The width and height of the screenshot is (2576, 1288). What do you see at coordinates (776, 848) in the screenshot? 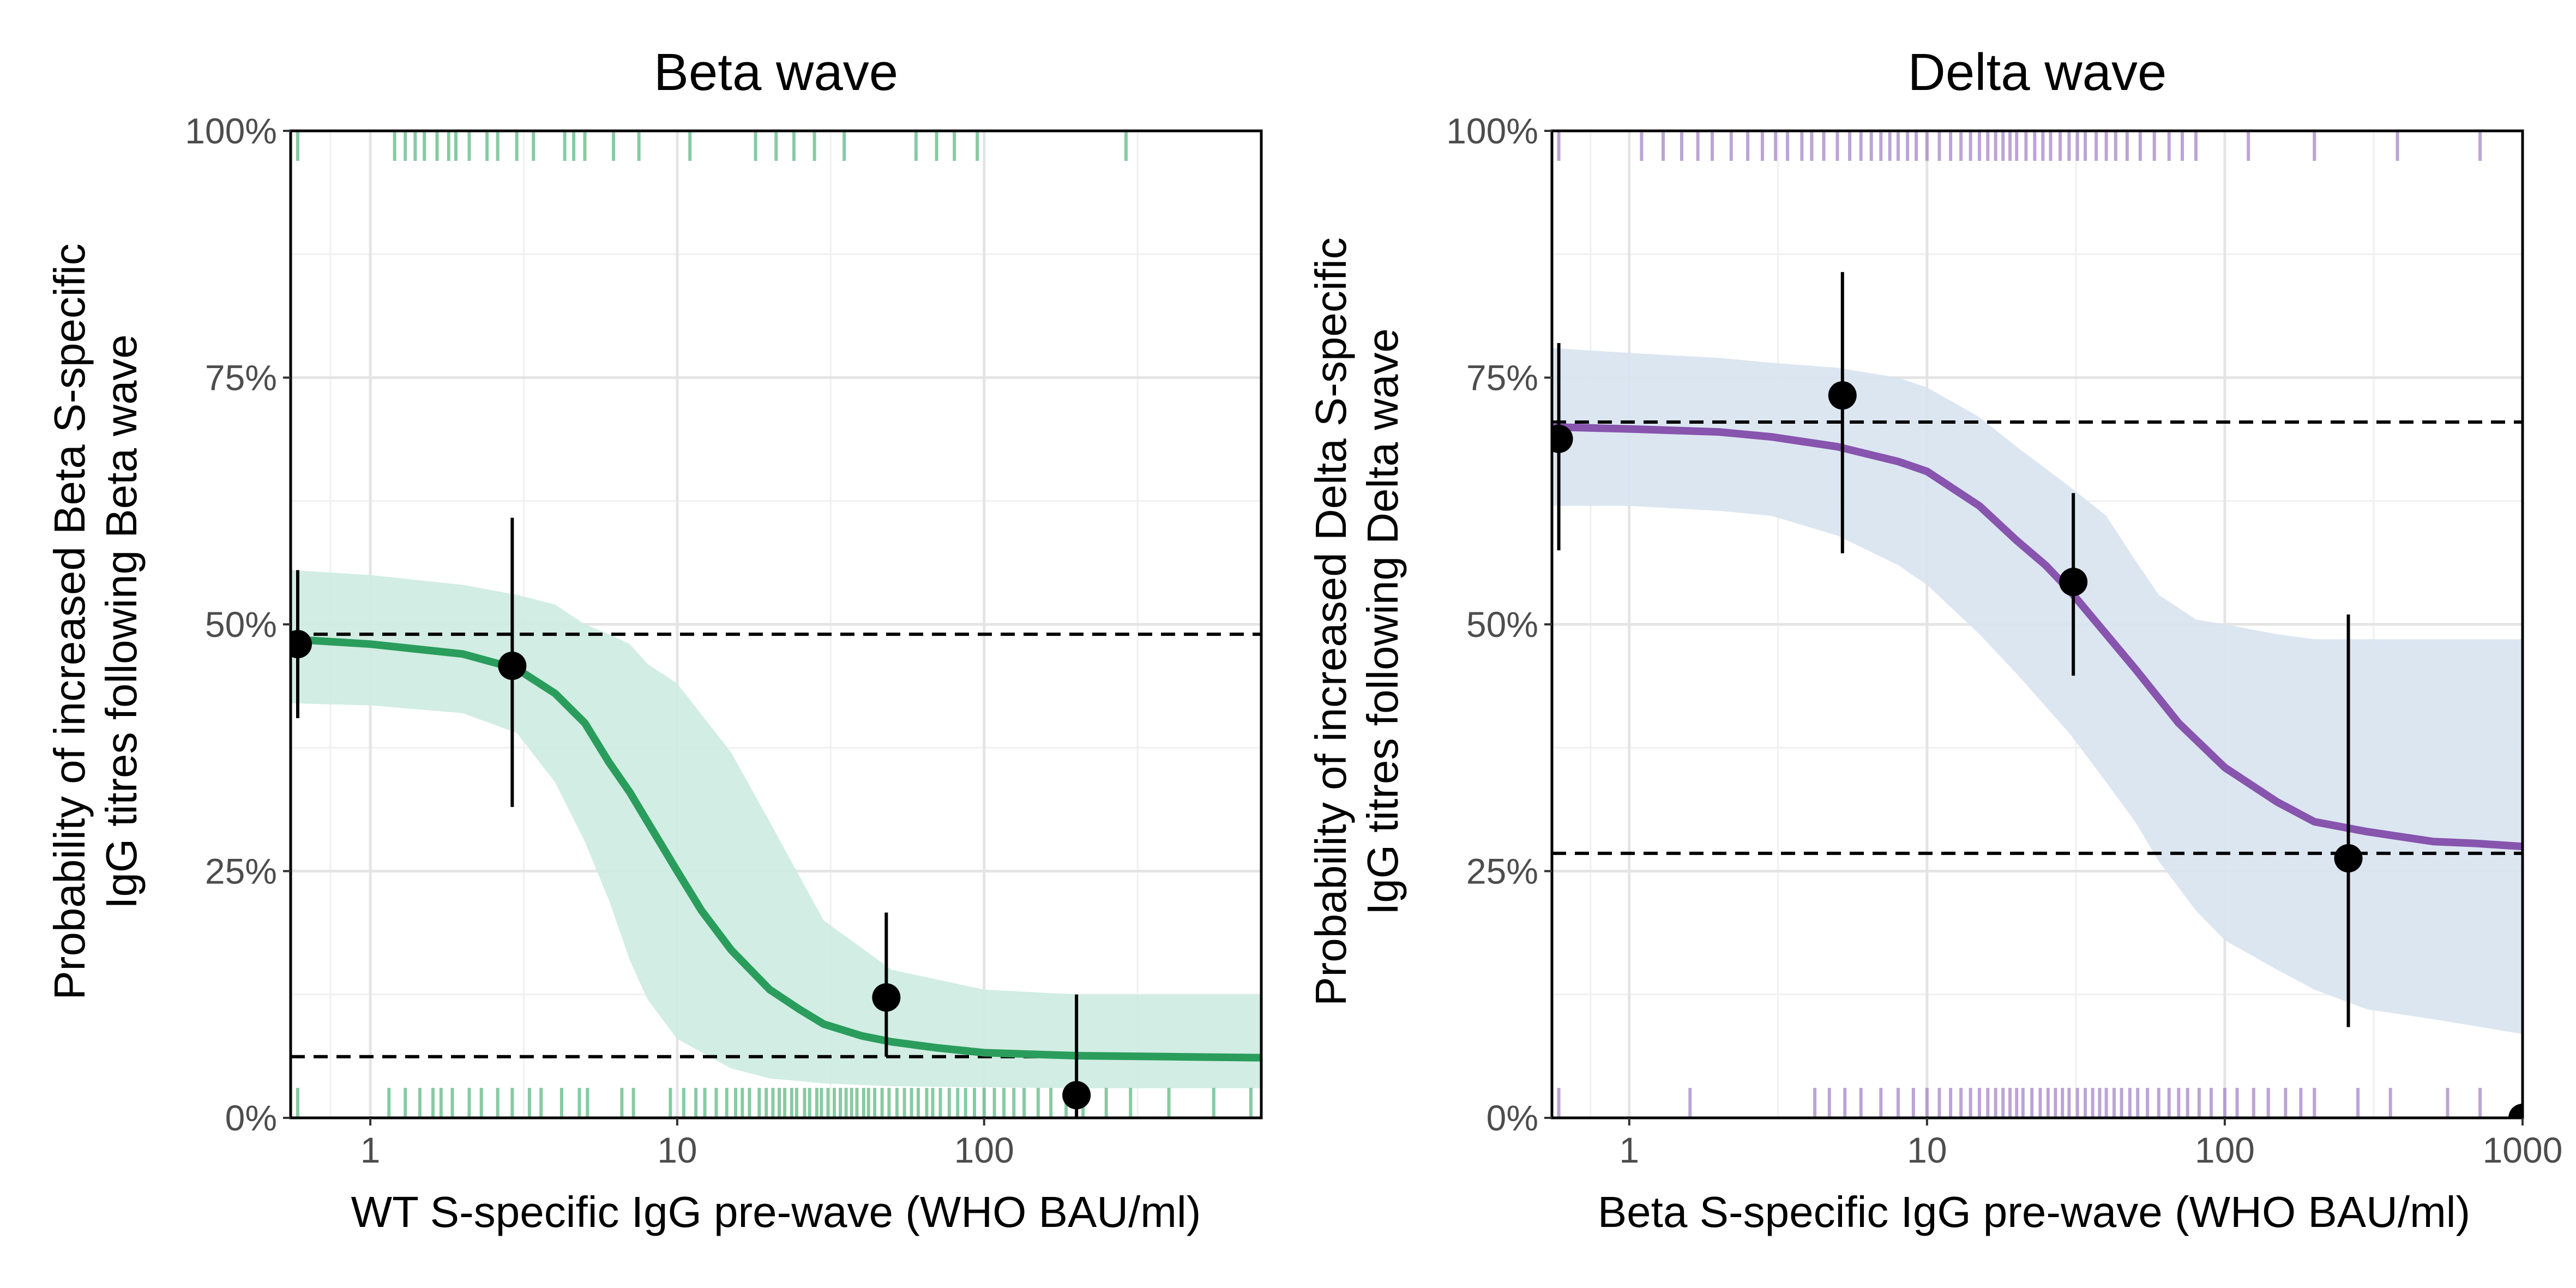
I see `fitted-curve` at bounding box center [776, 848].